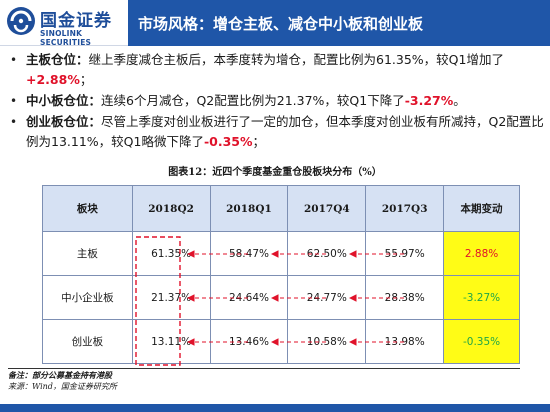 This screenshot has height=412, width=550. What do you see at coordinates (87, 253) in the screenshot?
I see `row-label: 主板` at bounding box center [87, 253].